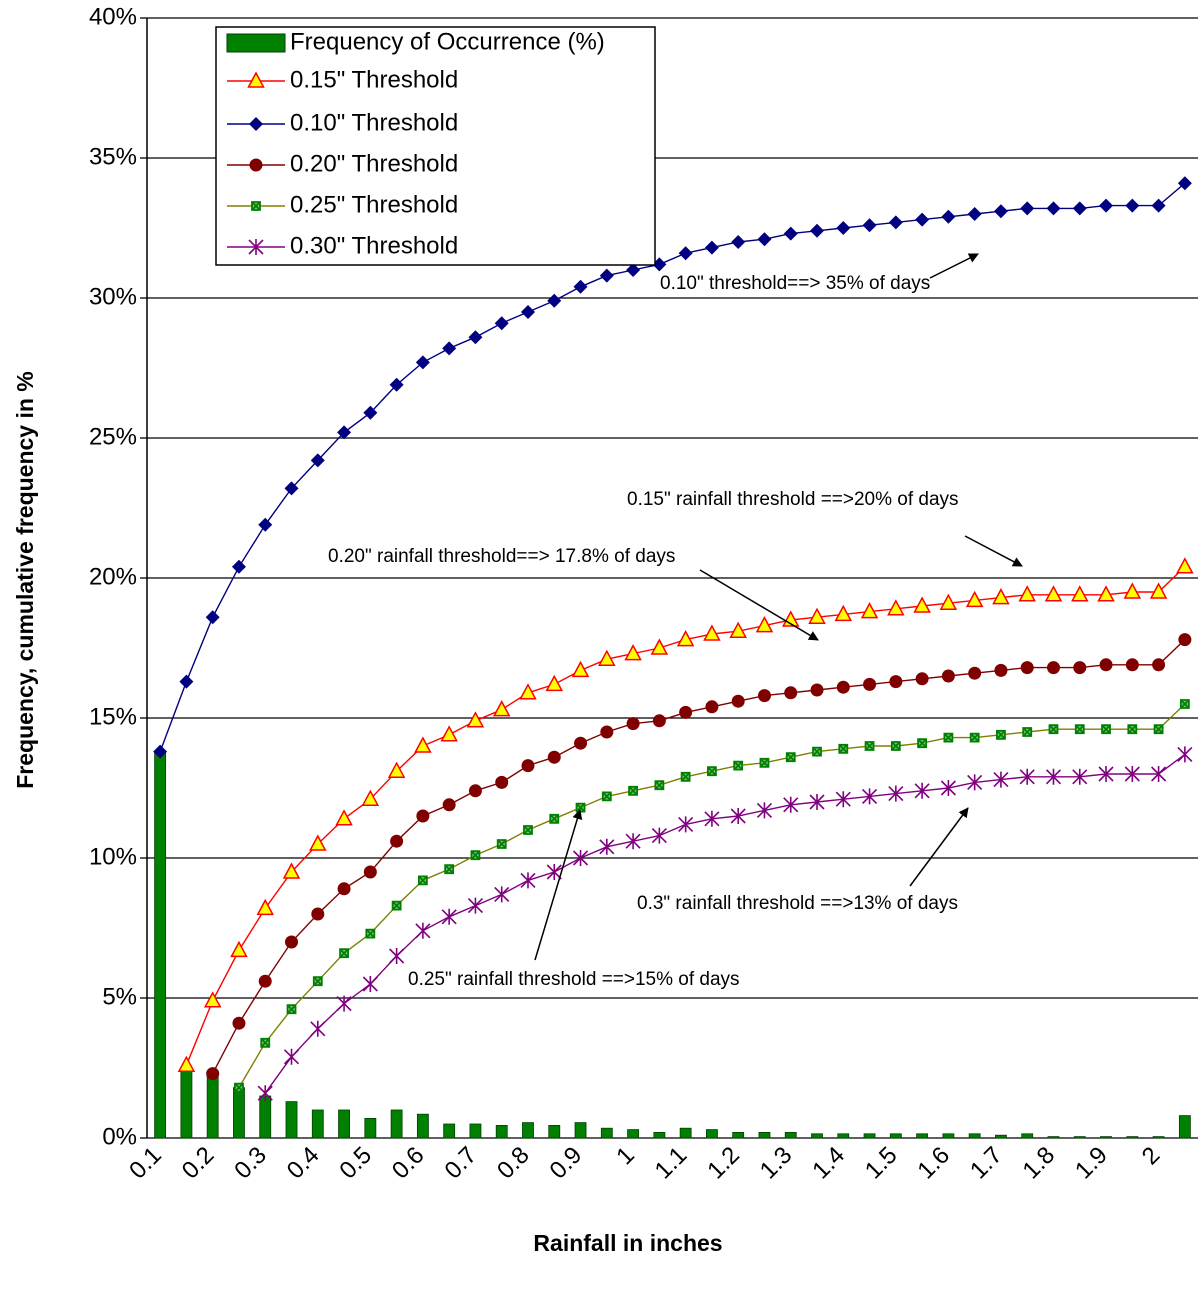  I want to click on legend-label: 0.10" Threshold, so click(374, 122).